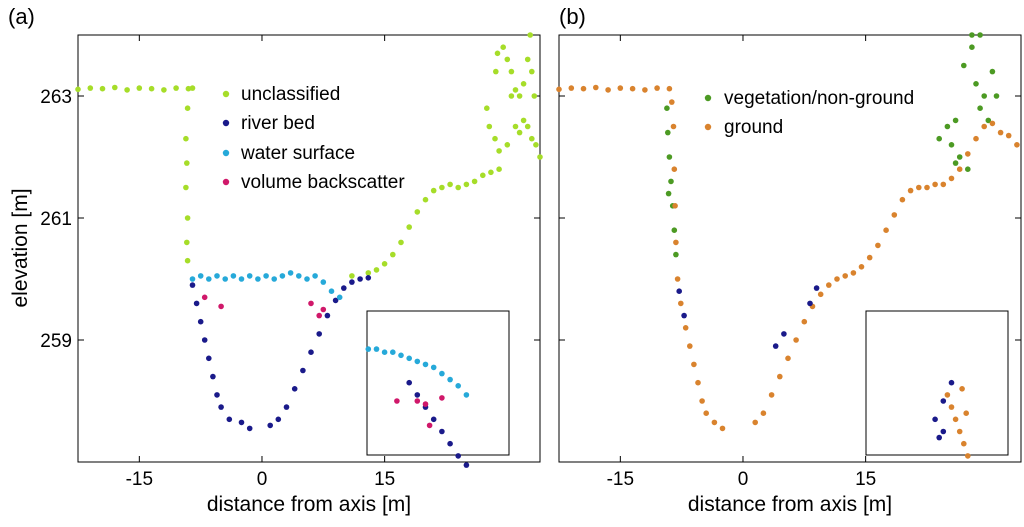  Describe the element at coordinates (290, 94) in the screenshot. I see `legend-a-label-unclassified: unclassified` at that location.